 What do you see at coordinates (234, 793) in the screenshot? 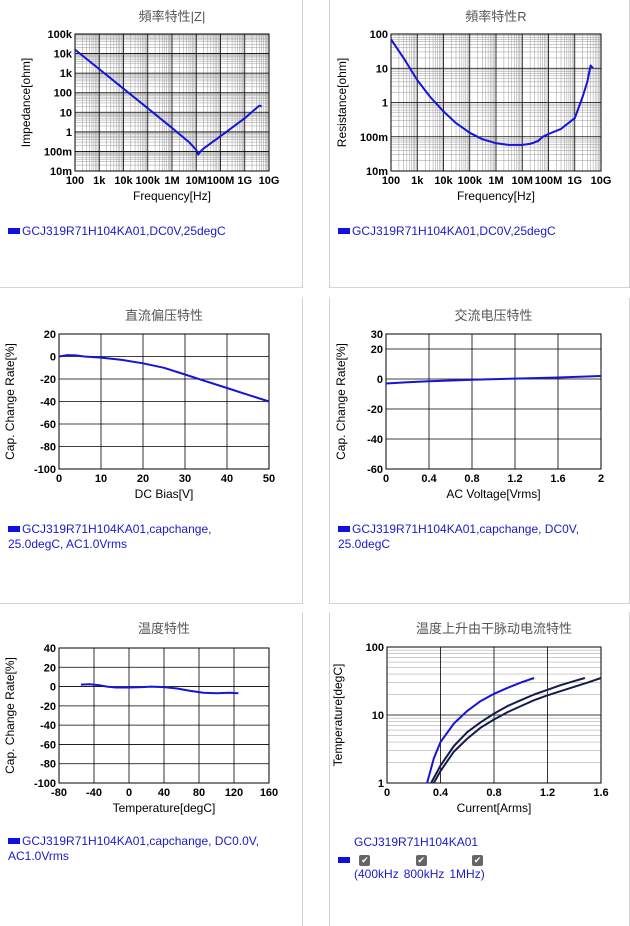
I see `x-tick-label: 120` at bounding box center [234, 793].